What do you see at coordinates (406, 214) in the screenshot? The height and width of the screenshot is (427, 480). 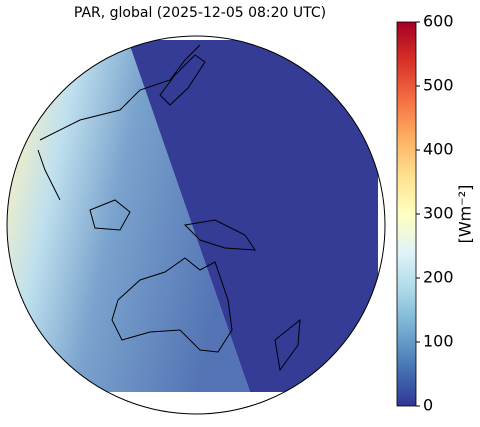 I see `colorbar` at bounding box center [406, 214].